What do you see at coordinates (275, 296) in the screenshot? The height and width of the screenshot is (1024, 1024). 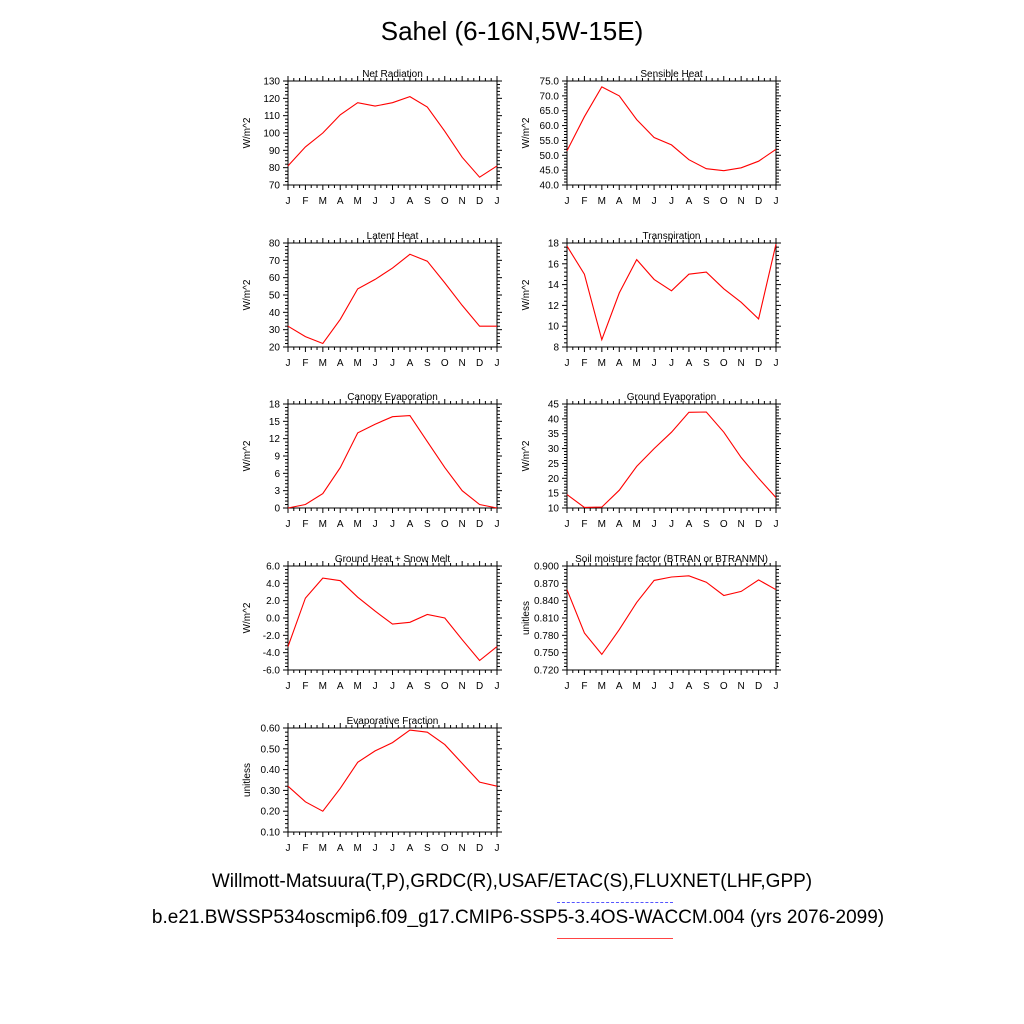 I see `y-tick-label: 50` at bounding box center [275, 296].